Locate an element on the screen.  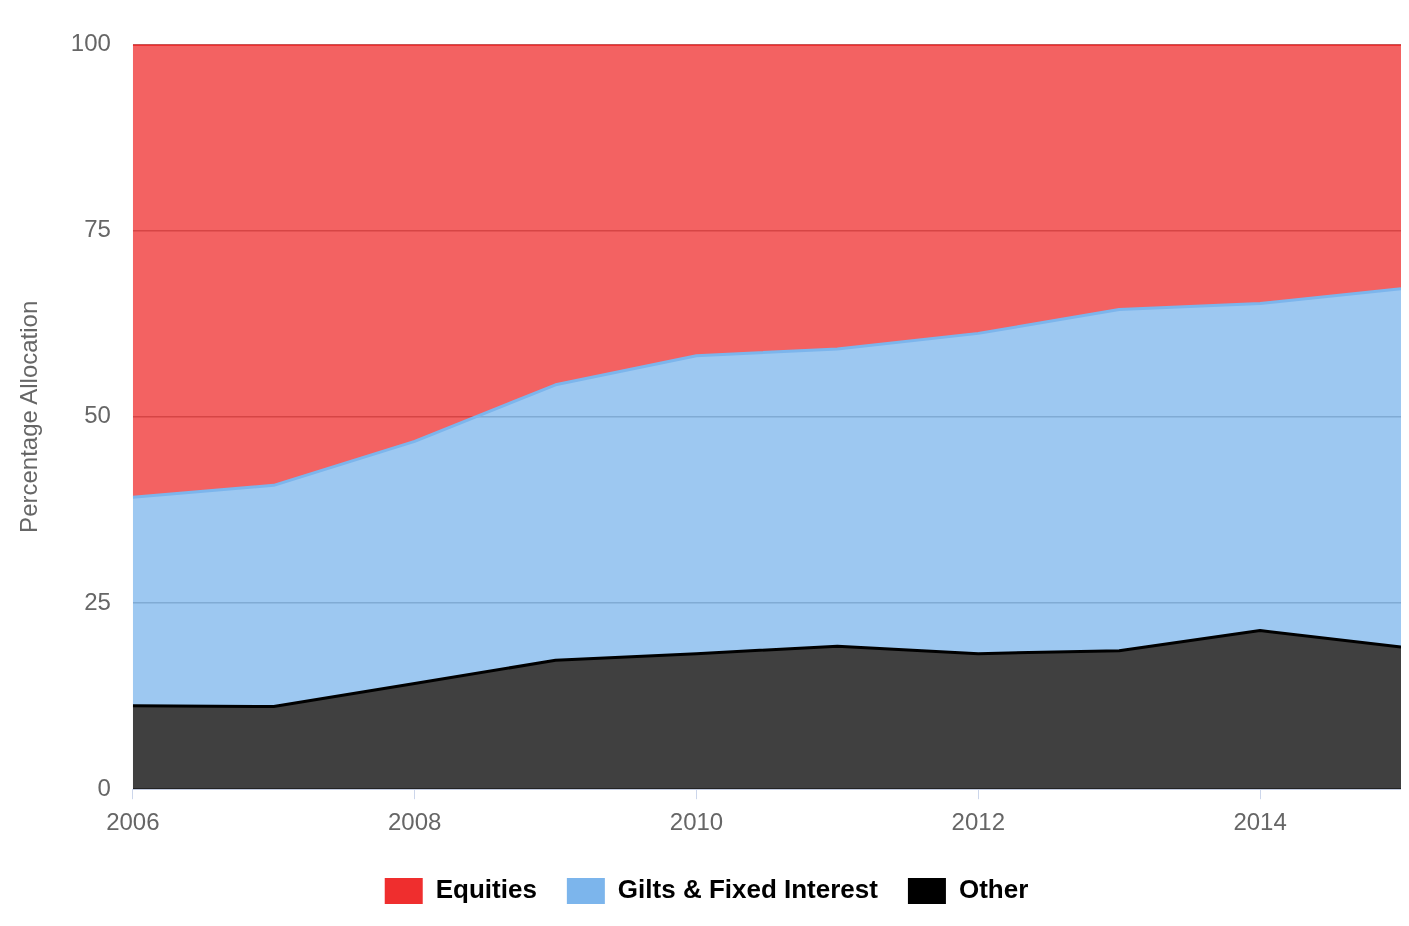
y-tick-label: 75 is located at coordinates (97, 229).